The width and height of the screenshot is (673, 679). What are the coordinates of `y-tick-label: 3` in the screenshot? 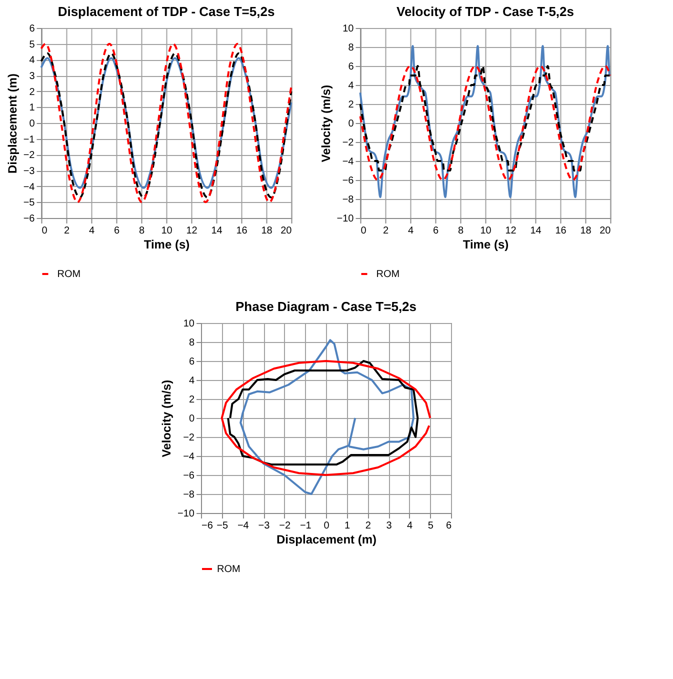 It's located at (32, 76).